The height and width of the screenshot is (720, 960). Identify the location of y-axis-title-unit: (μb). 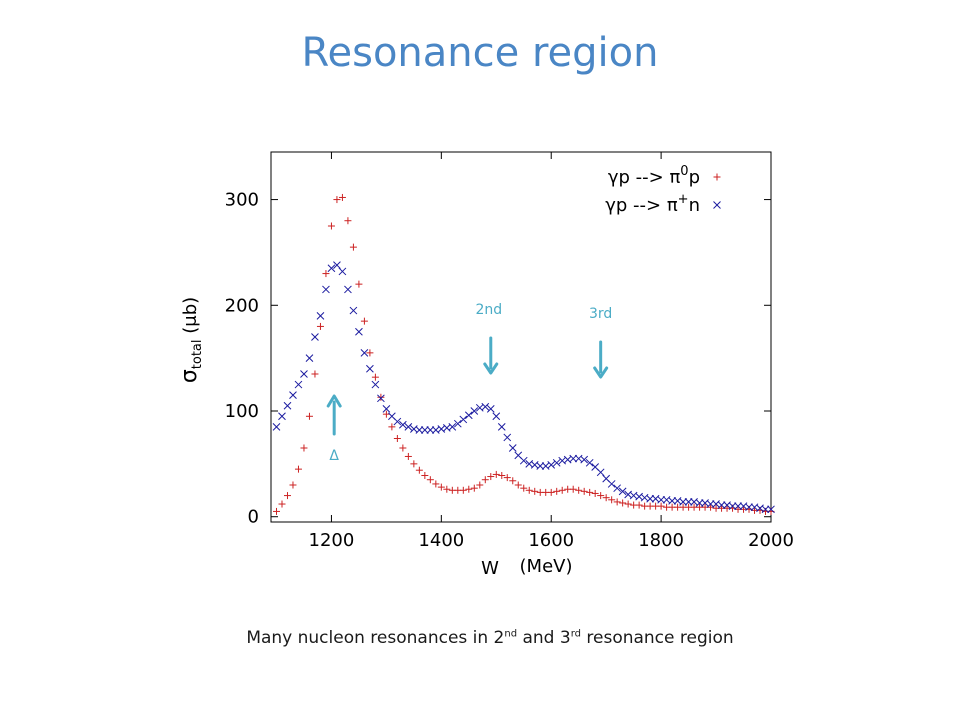
(190, 315).